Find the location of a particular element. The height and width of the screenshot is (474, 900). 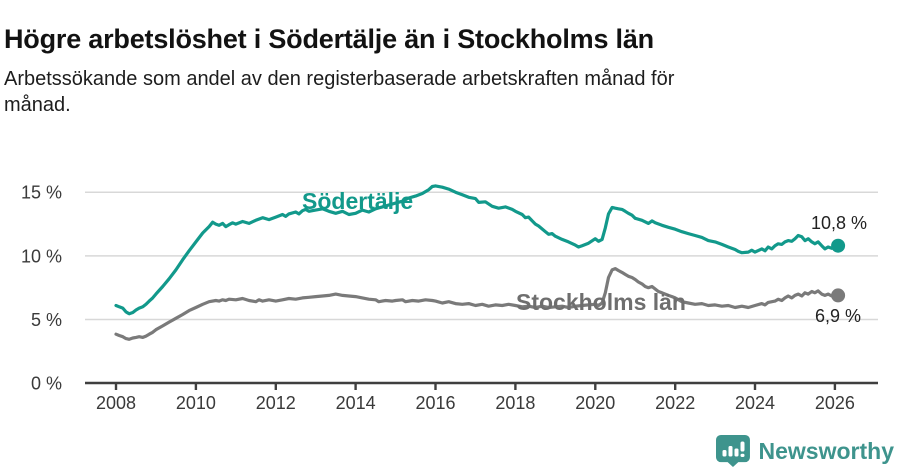

series-end-value-1: 6,9 % is located at coordinates (838, 316).